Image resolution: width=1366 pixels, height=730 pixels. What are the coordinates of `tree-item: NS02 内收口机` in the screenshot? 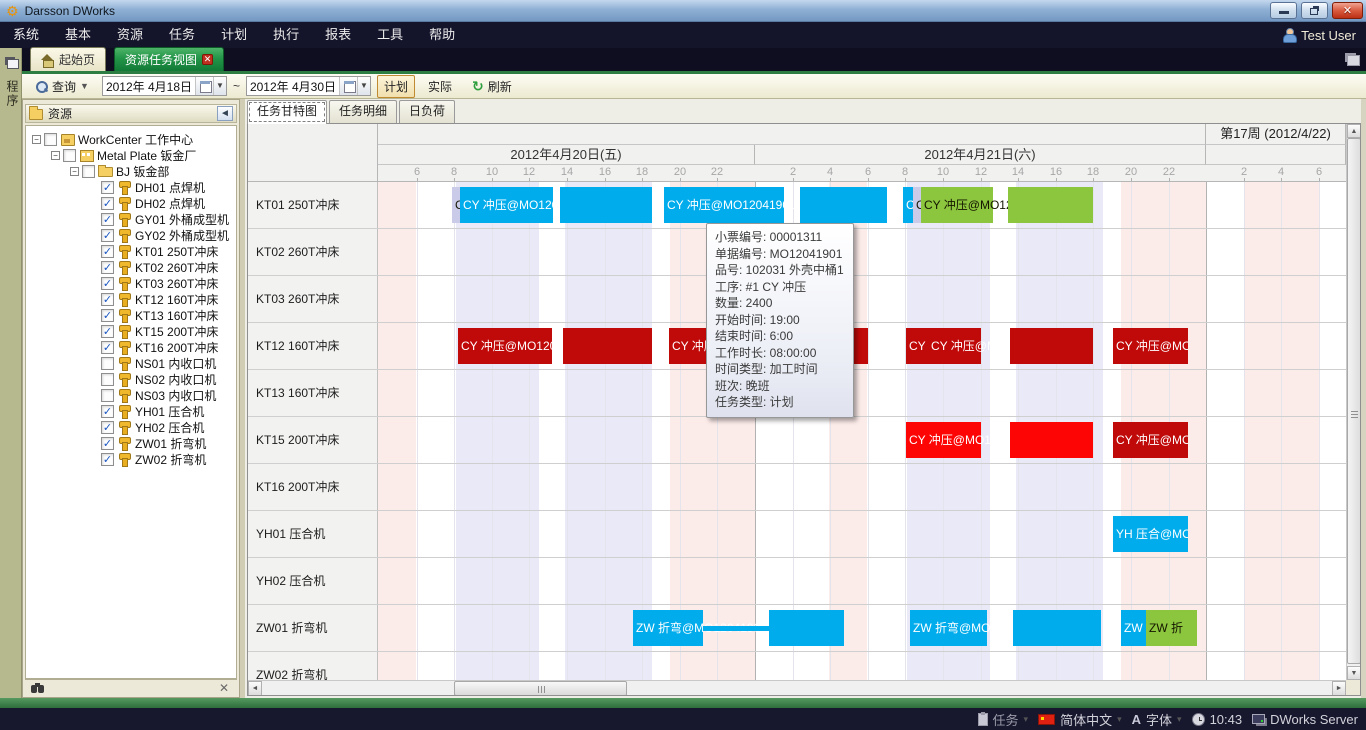 It's located at (131, 379).